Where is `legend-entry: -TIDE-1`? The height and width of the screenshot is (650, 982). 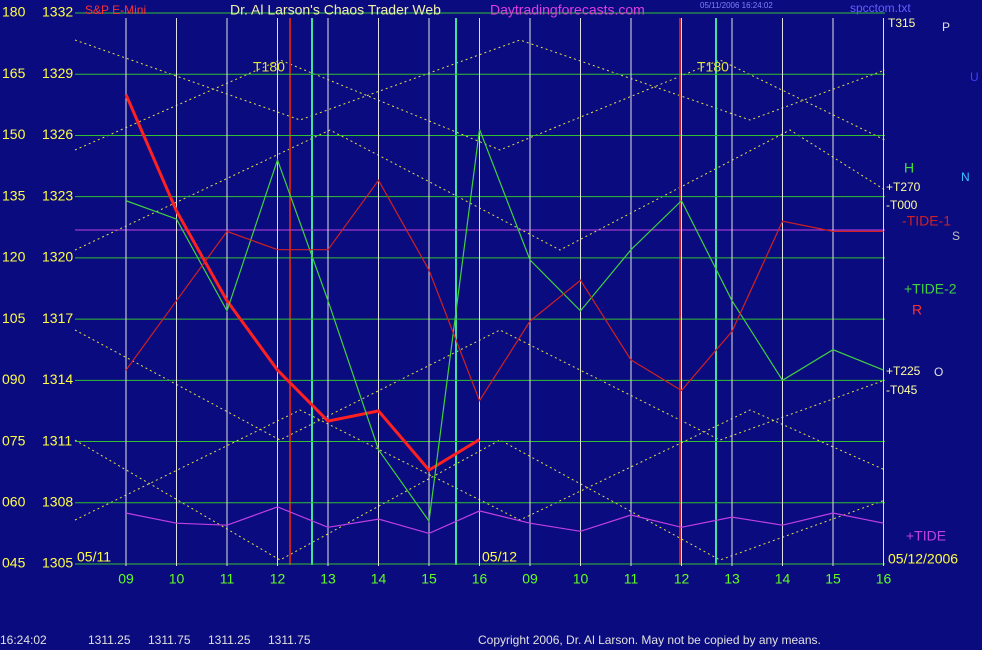 legend-entry: -TIDE-1 is located at coordinates (926, 221).